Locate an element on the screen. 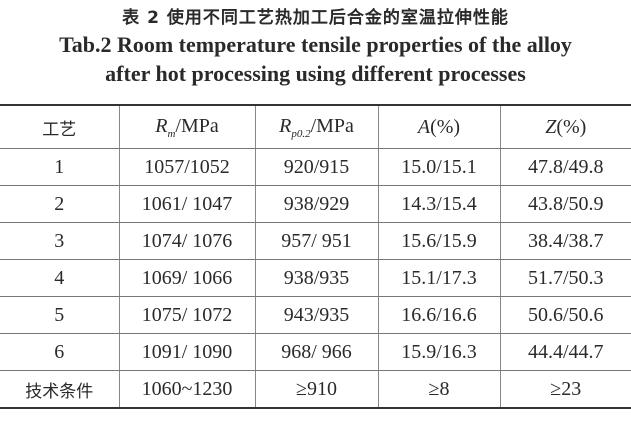 This screenshot has width=631, height=421. cell-a: 15.1/17.3 is located at coordinates (438, 278).